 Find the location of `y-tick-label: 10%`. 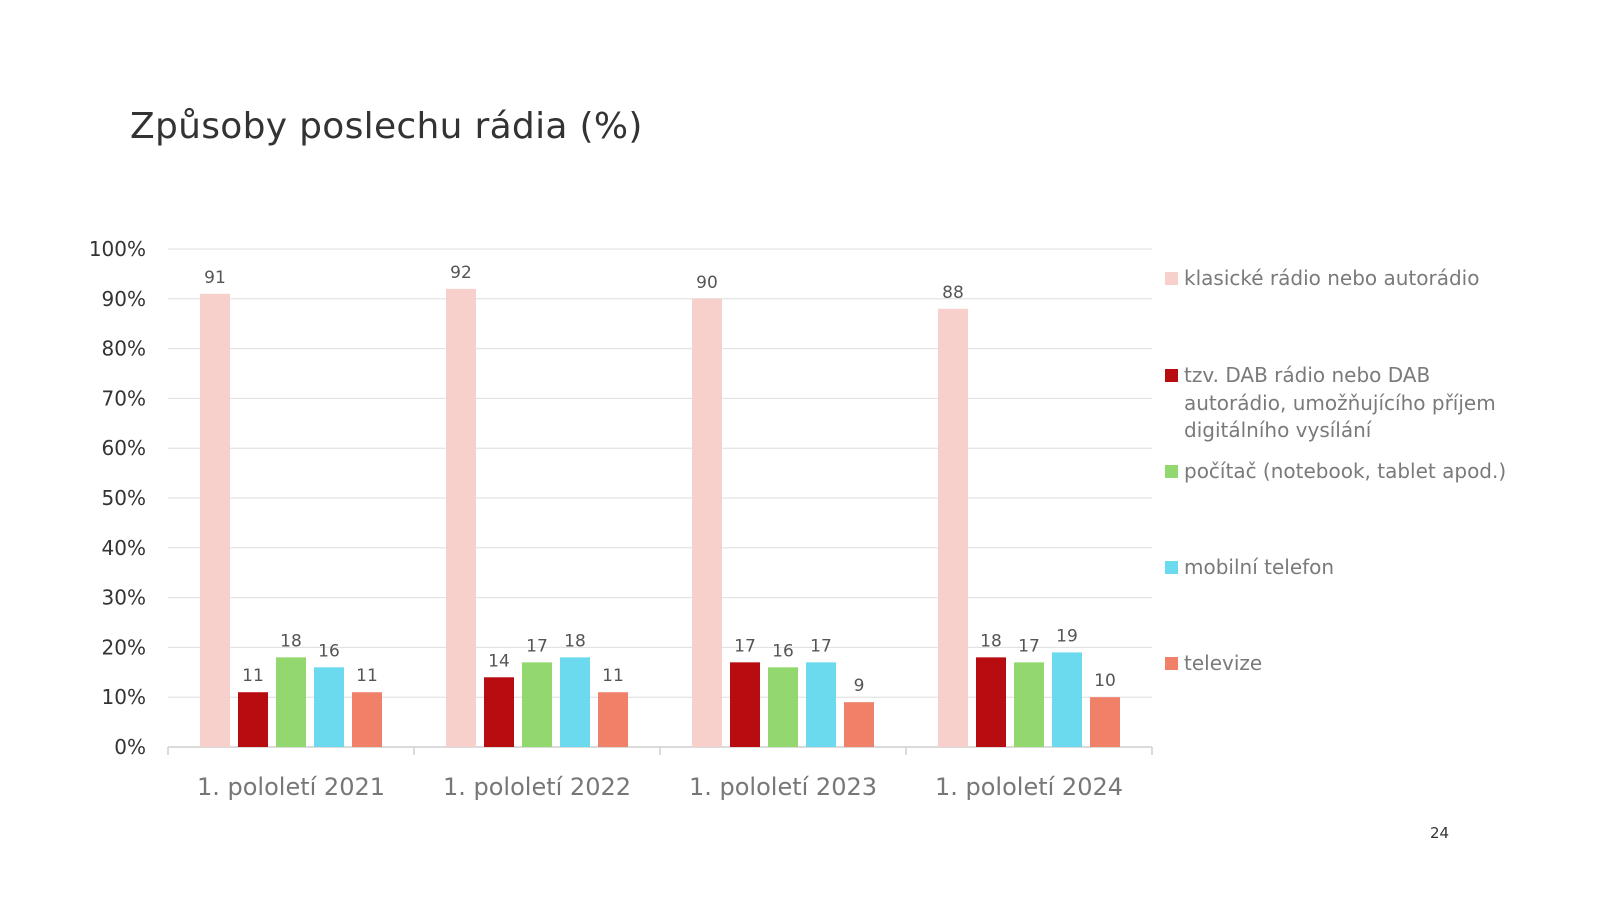

y-tick-label: 10% is located at coordinates (124, 697).